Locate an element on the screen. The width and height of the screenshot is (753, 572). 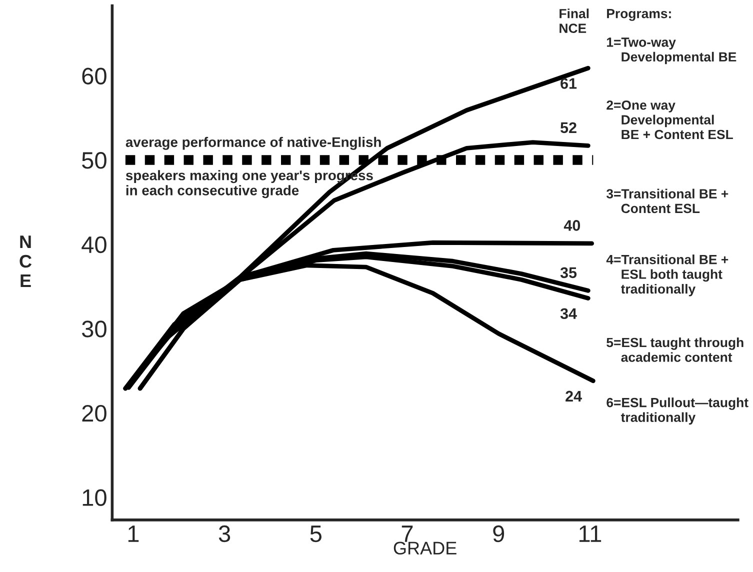
annotation: 40 is located at coordinates (572, 225).